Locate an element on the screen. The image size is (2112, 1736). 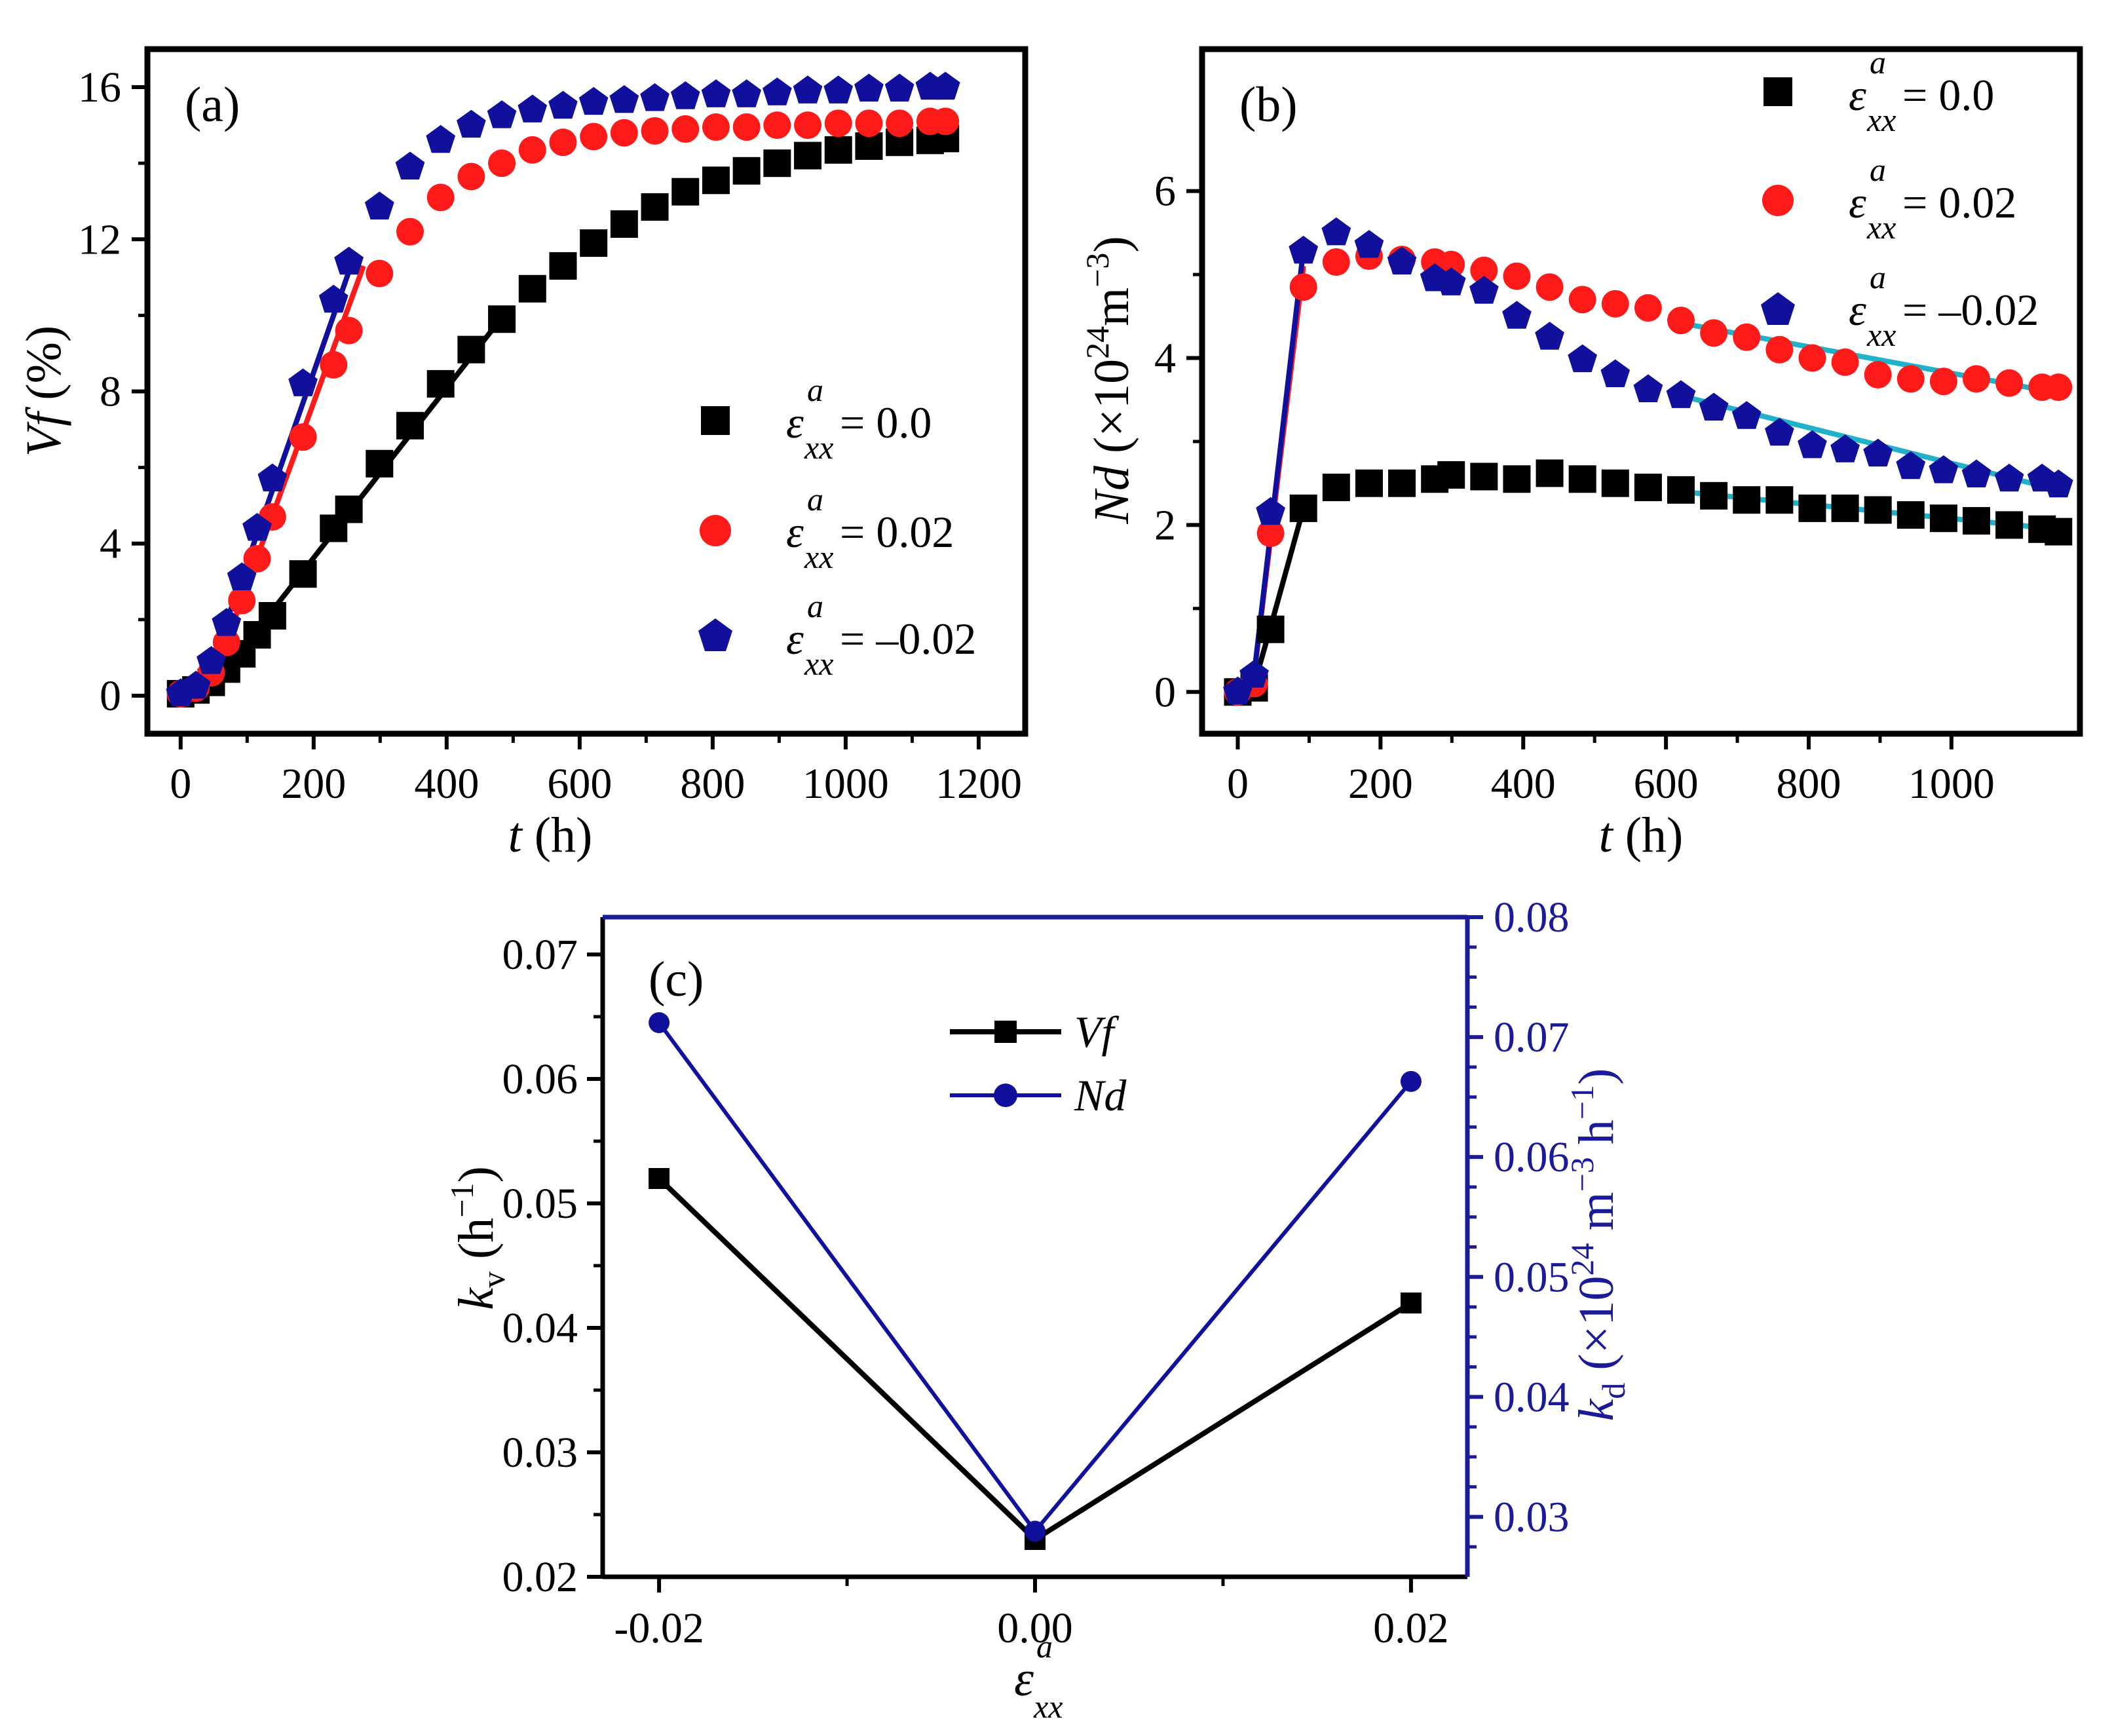
legend-a-label-0: = 0.0 is located at coordinates (886, 422).